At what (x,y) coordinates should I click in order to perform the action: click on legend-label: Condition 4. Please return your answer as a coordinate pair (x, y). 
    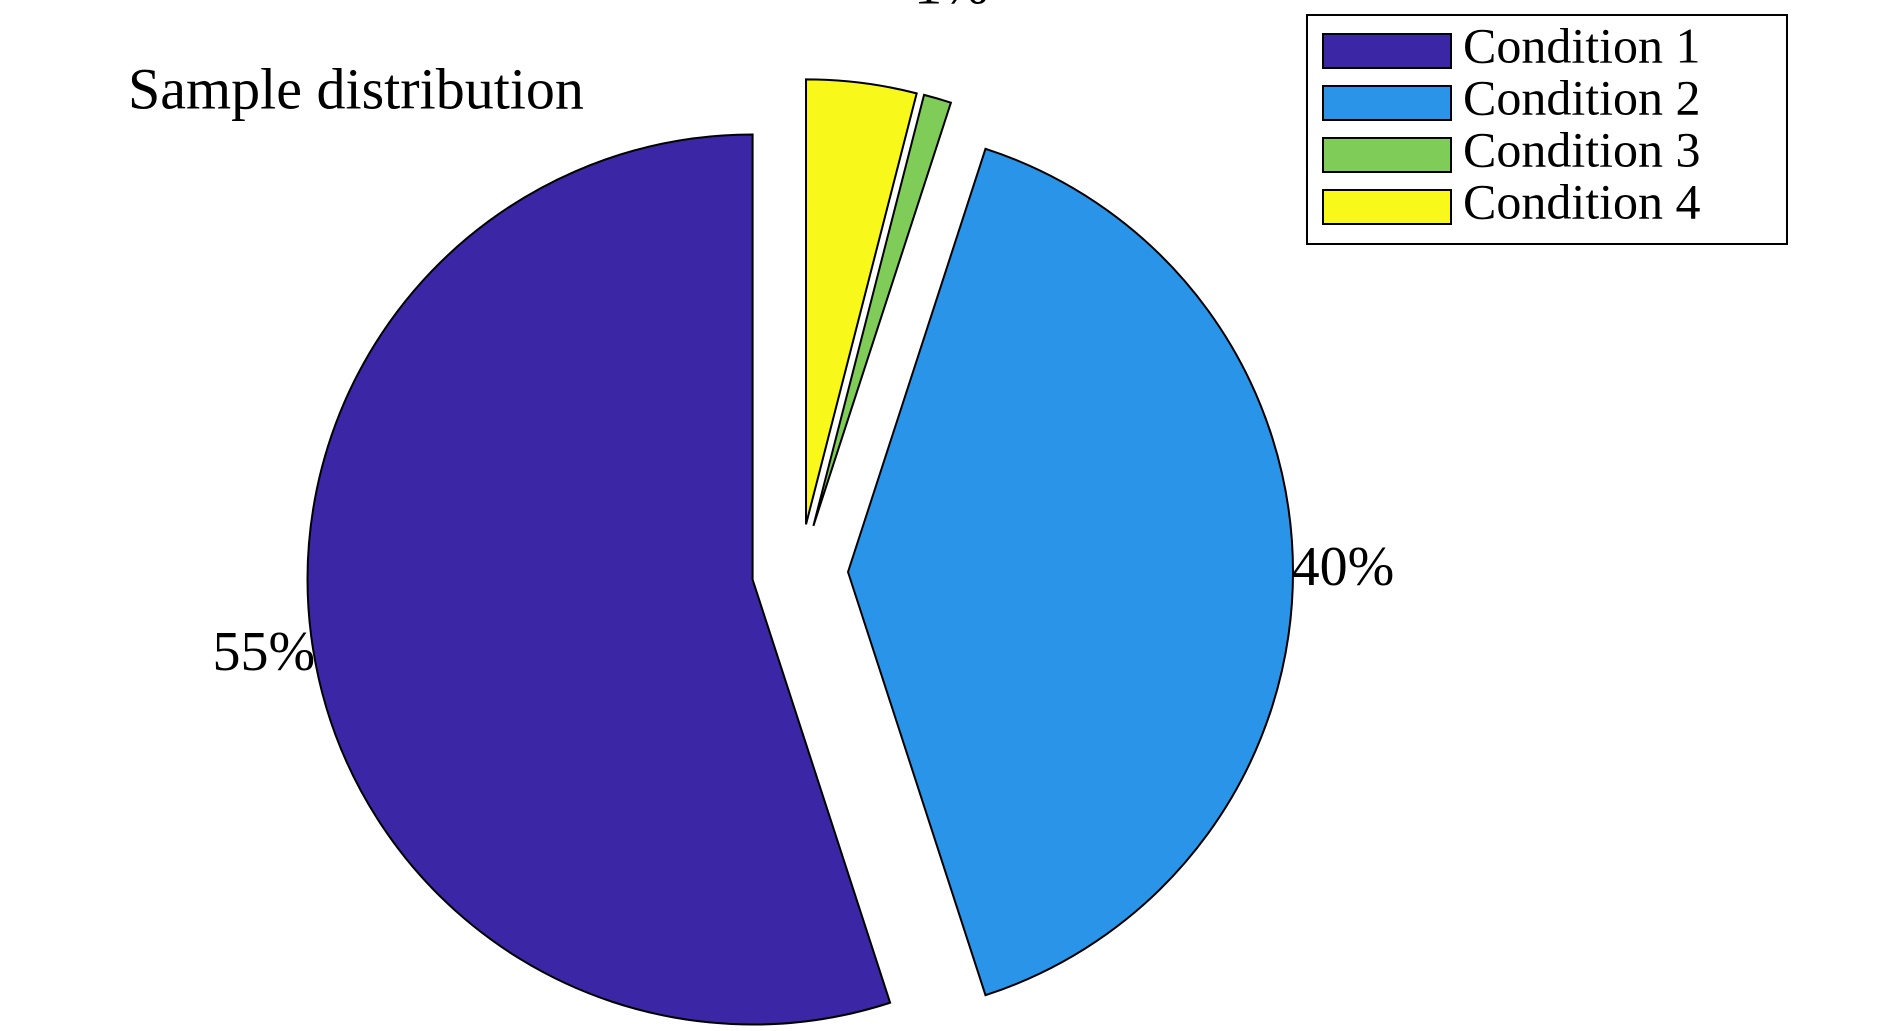
    Looking at the image, I should click on (1582, 201).